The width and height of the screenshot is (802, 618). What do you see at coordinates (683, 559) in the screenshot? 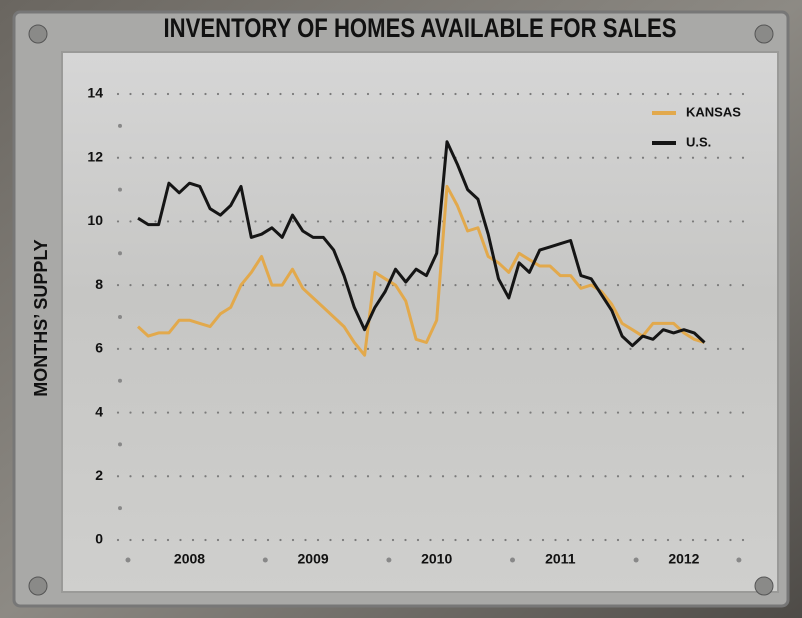
I see `x-tick-label: 2012` at bounding box center [683, 559].